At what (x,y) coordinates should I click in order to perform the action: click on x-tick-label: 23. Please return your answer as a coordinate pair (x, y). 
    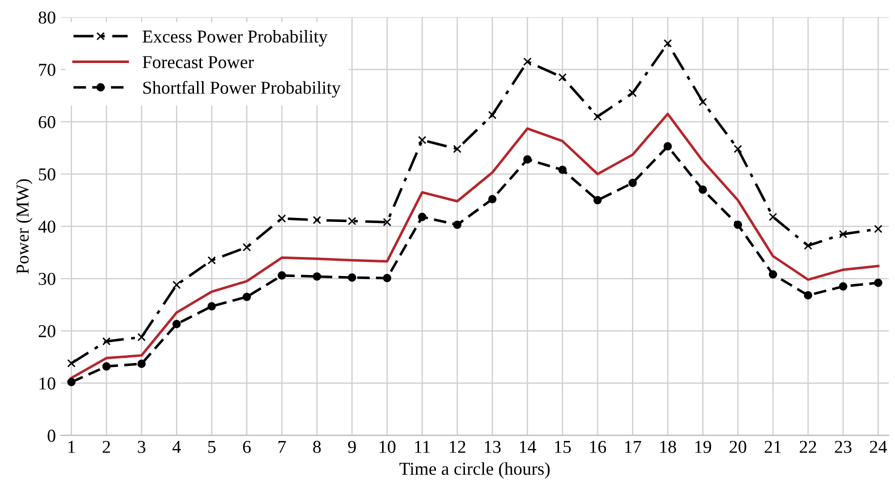
    Looking at the image, I should click on (843, 446).